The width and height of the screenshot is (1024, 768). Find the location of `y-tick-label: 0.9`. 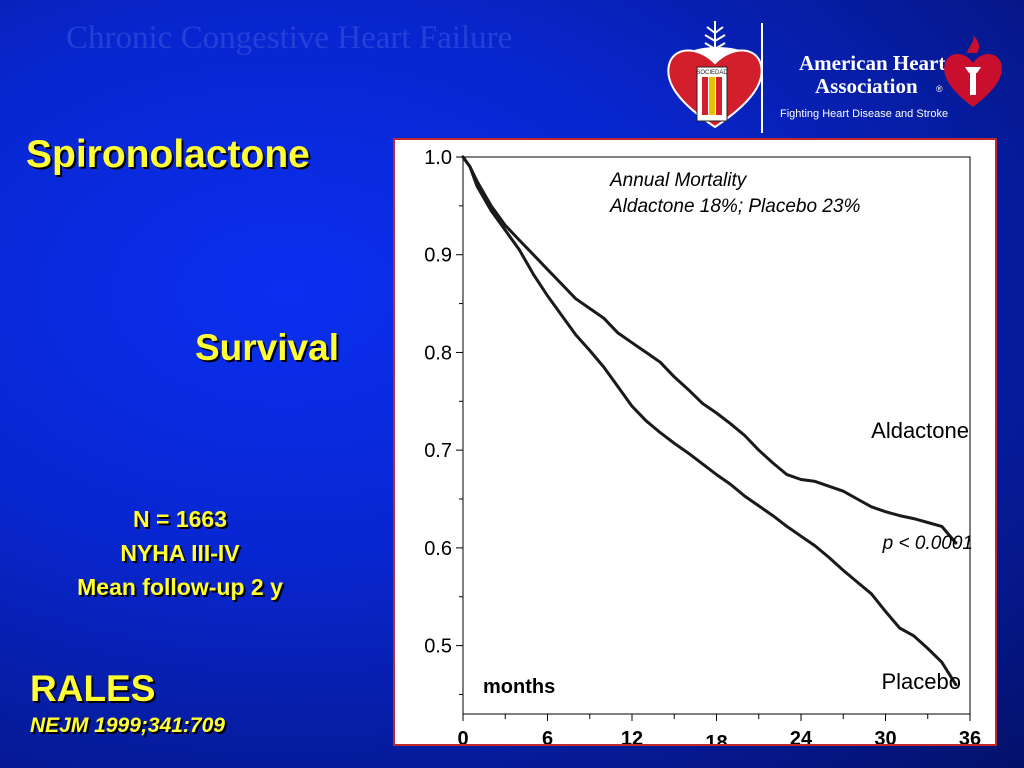

y-tick-label: 0.9 is located at coordinates (438, 256).